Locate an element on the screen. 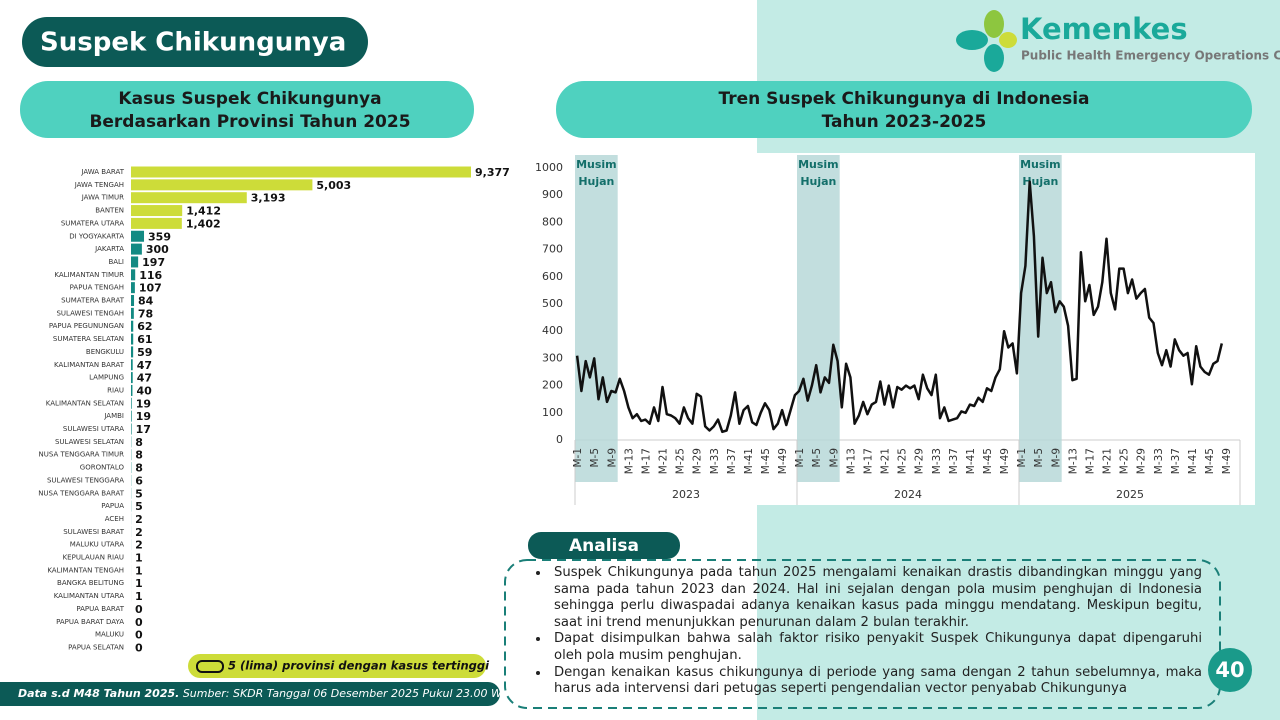  value-label: 1,402 is located at coordinates (203, 223).